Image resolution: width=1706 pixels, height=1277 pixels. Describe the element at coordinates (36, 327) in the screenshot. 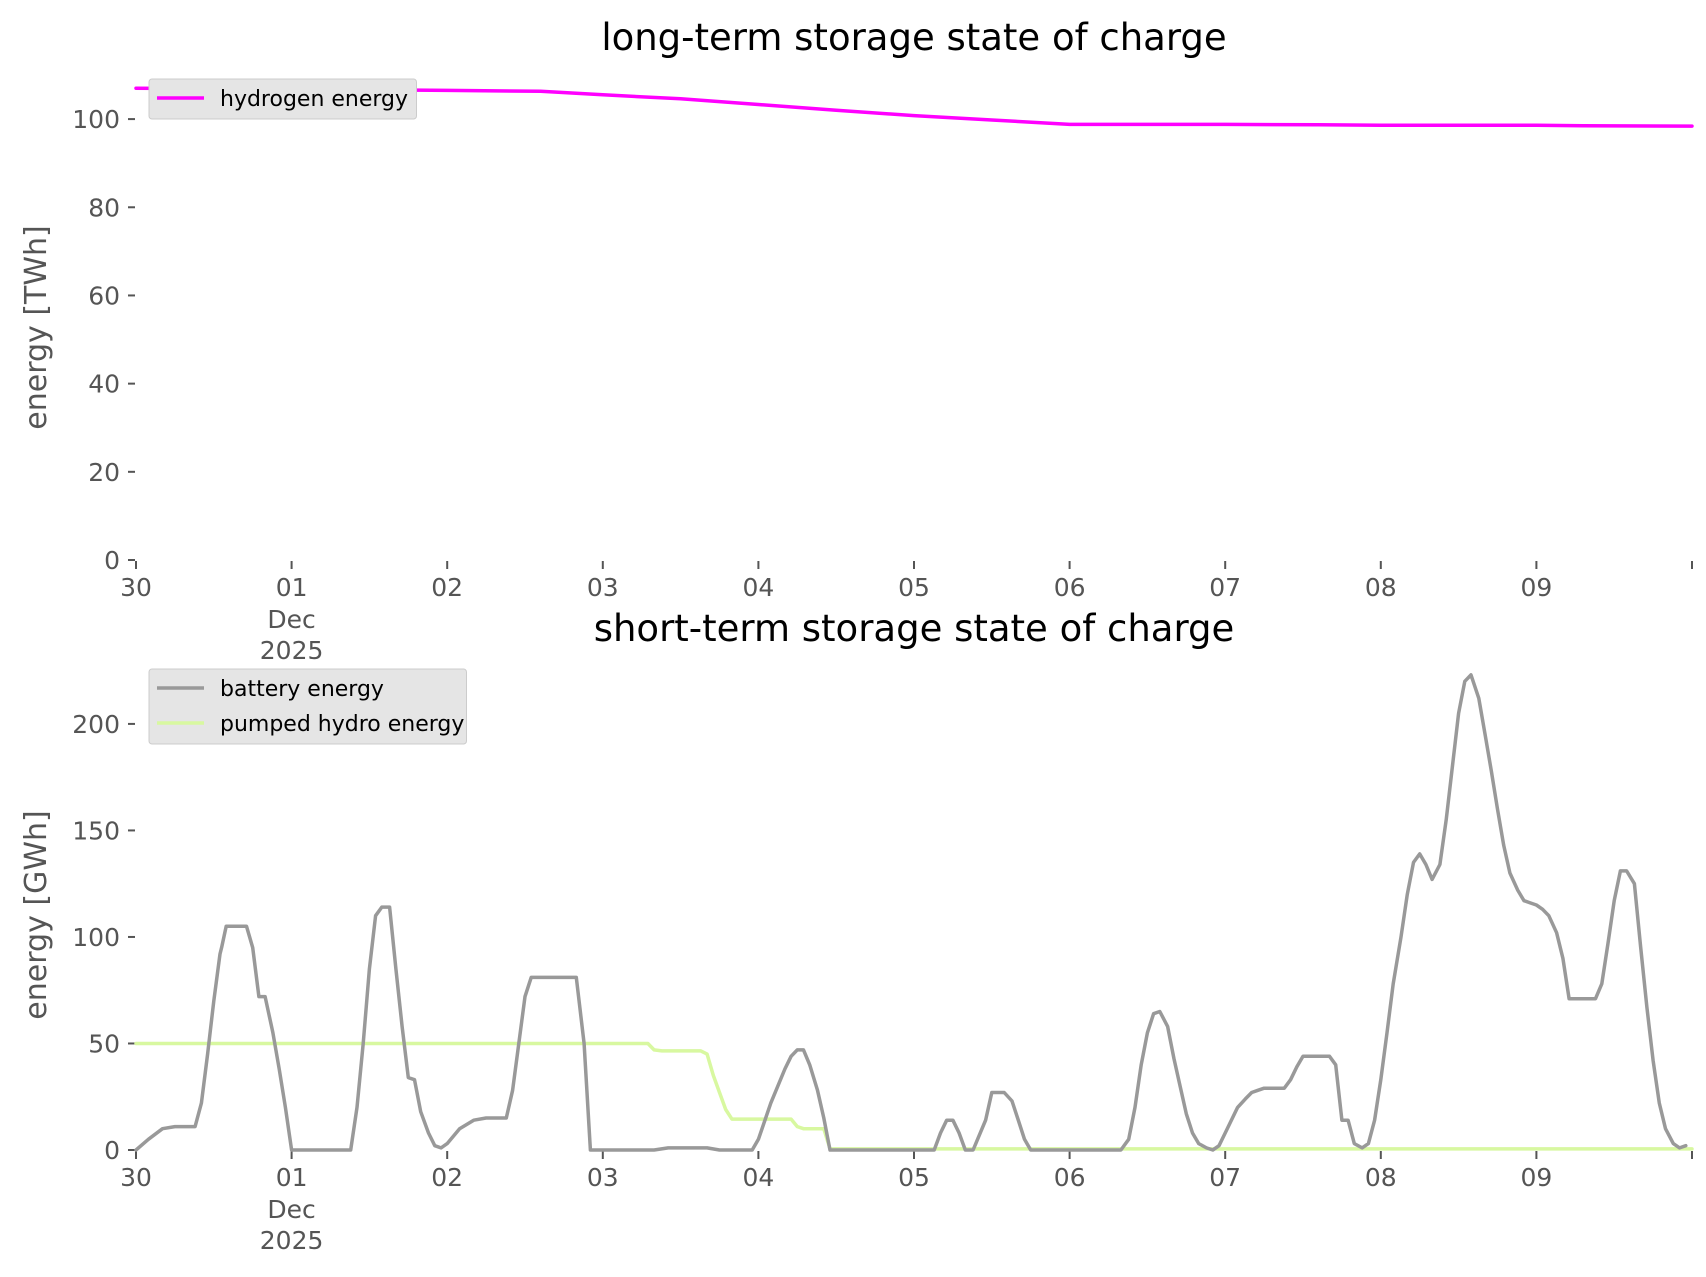

I see `y-axis-label: energy [TWh]` at that location.